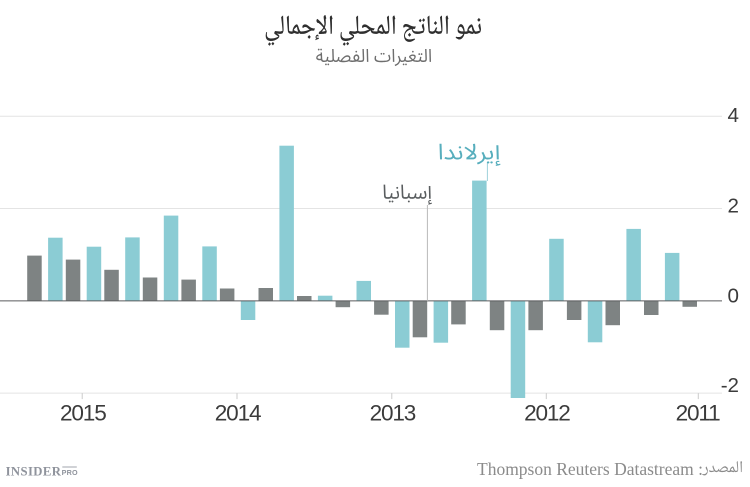  Describe the element at coordinates (698, 412) in the screenshot. I see `svg-text: 2011` at that location.